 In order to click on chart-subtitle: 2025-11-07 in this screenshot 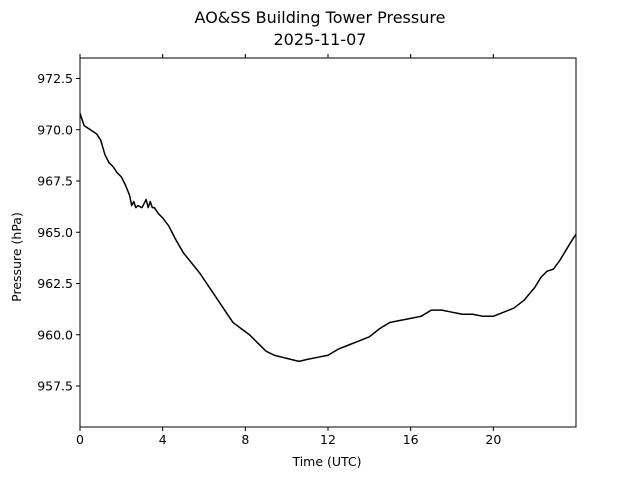, I will do `click(320, 39)`.